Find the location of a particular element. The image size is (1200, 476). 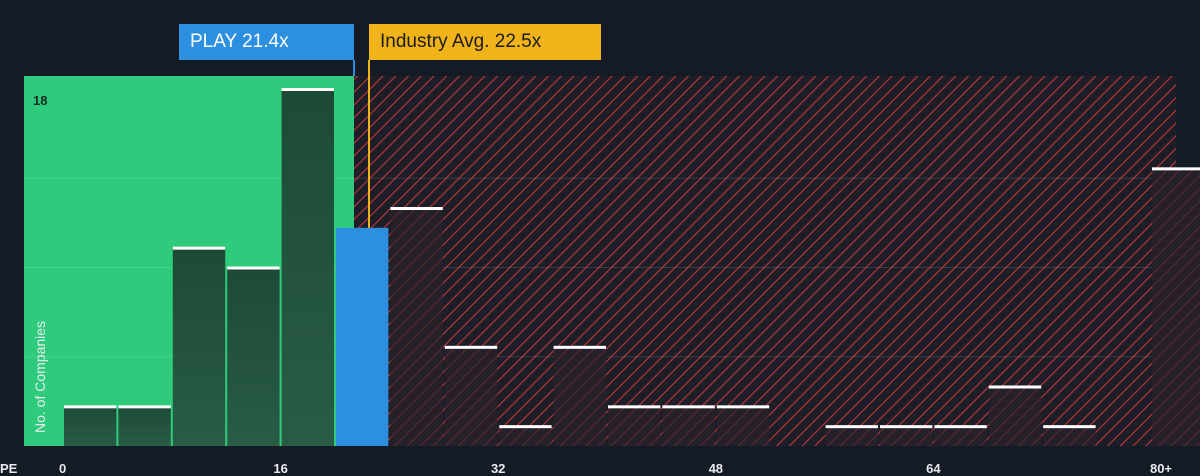

x-axis-ticks: 0 16 32 48 64 80+ is located at coordinates (615, 468).